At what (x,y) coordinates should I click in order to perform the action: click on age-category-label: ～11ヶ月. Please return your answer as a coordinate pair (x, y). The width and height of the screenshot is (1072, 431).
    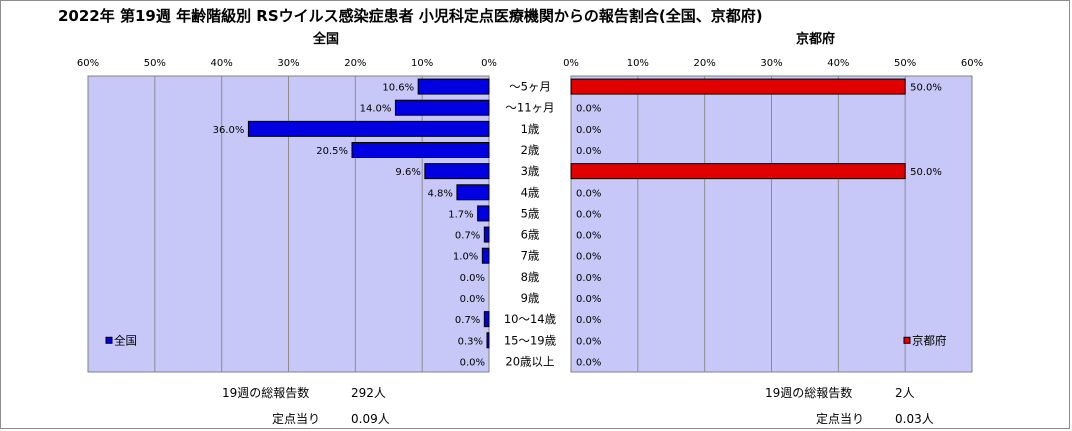
    Looking at the image, I should click on (529, 108).